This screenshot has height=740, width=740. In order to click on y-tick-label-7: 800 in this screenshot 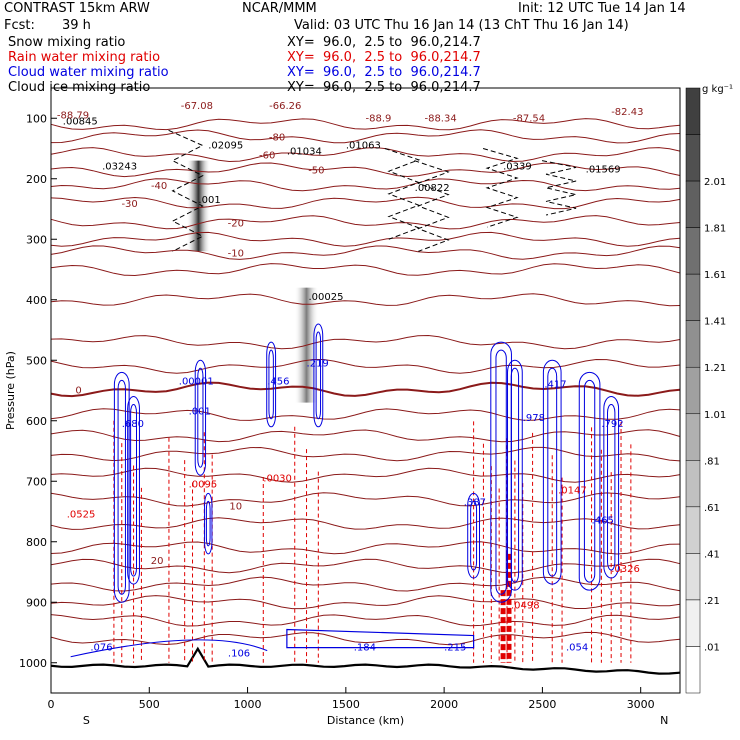, I will do `click(36, 542)`.